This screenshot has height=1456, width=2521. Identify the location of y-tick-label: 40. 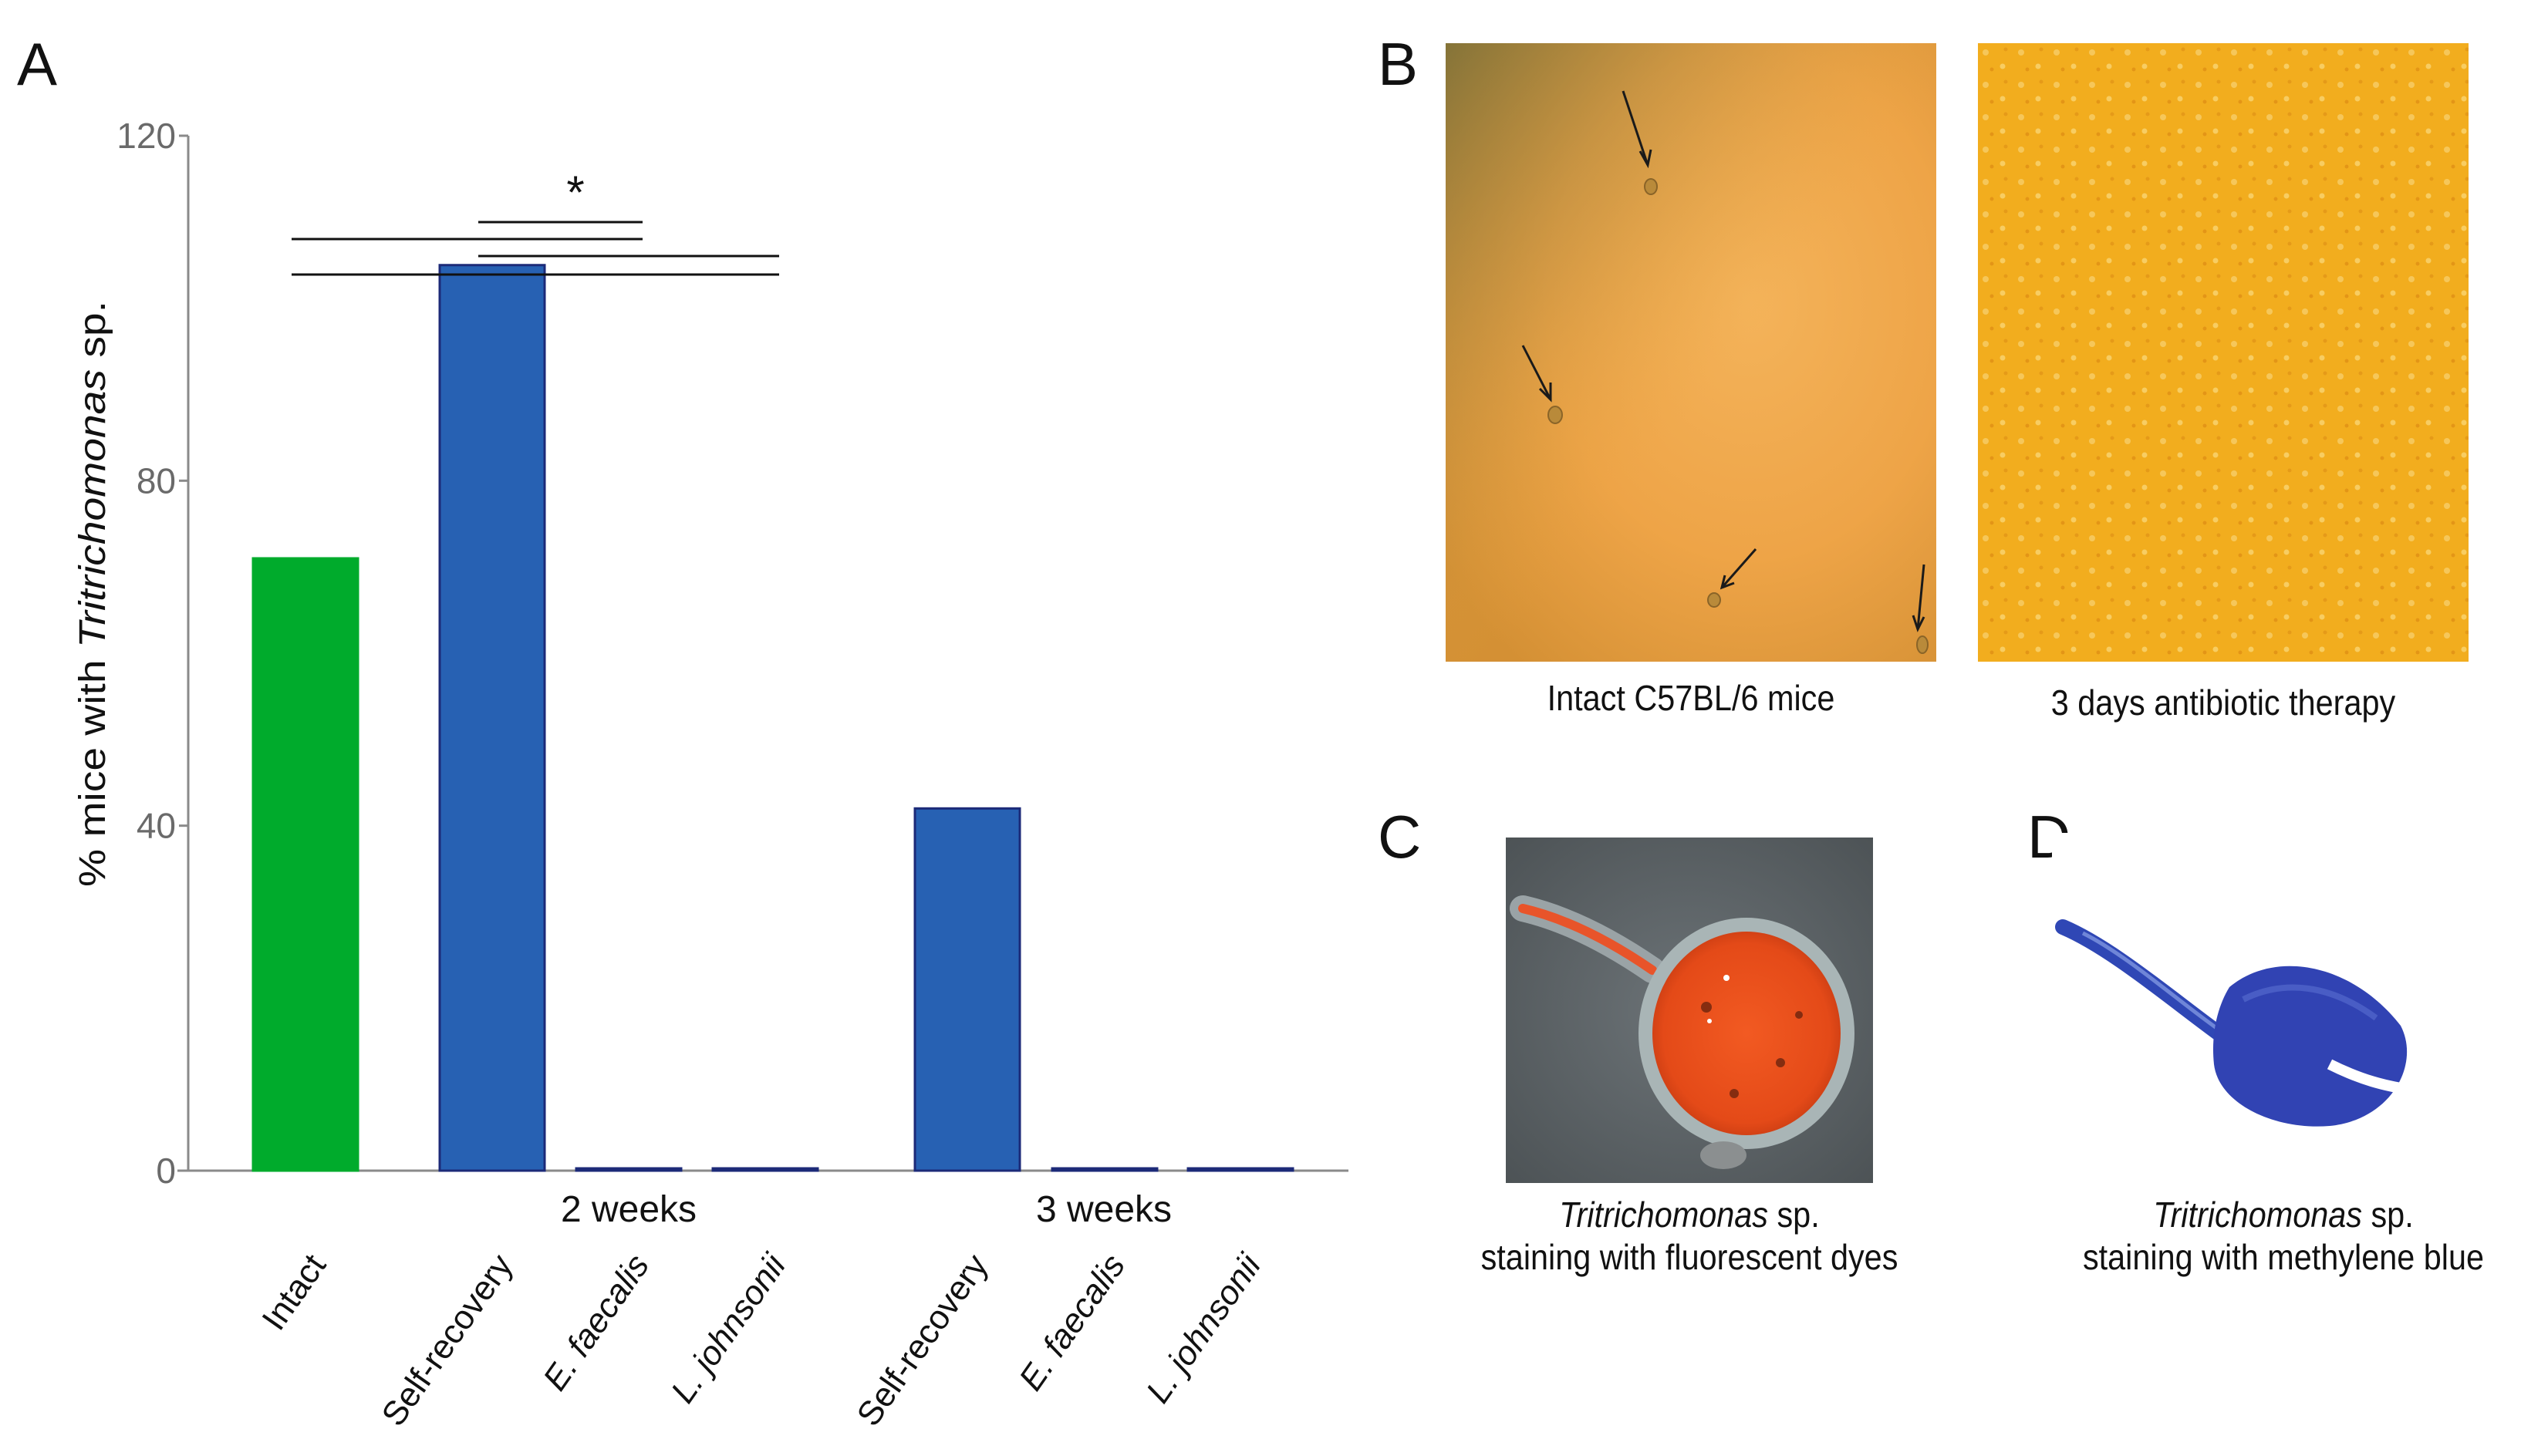
(156, 826).